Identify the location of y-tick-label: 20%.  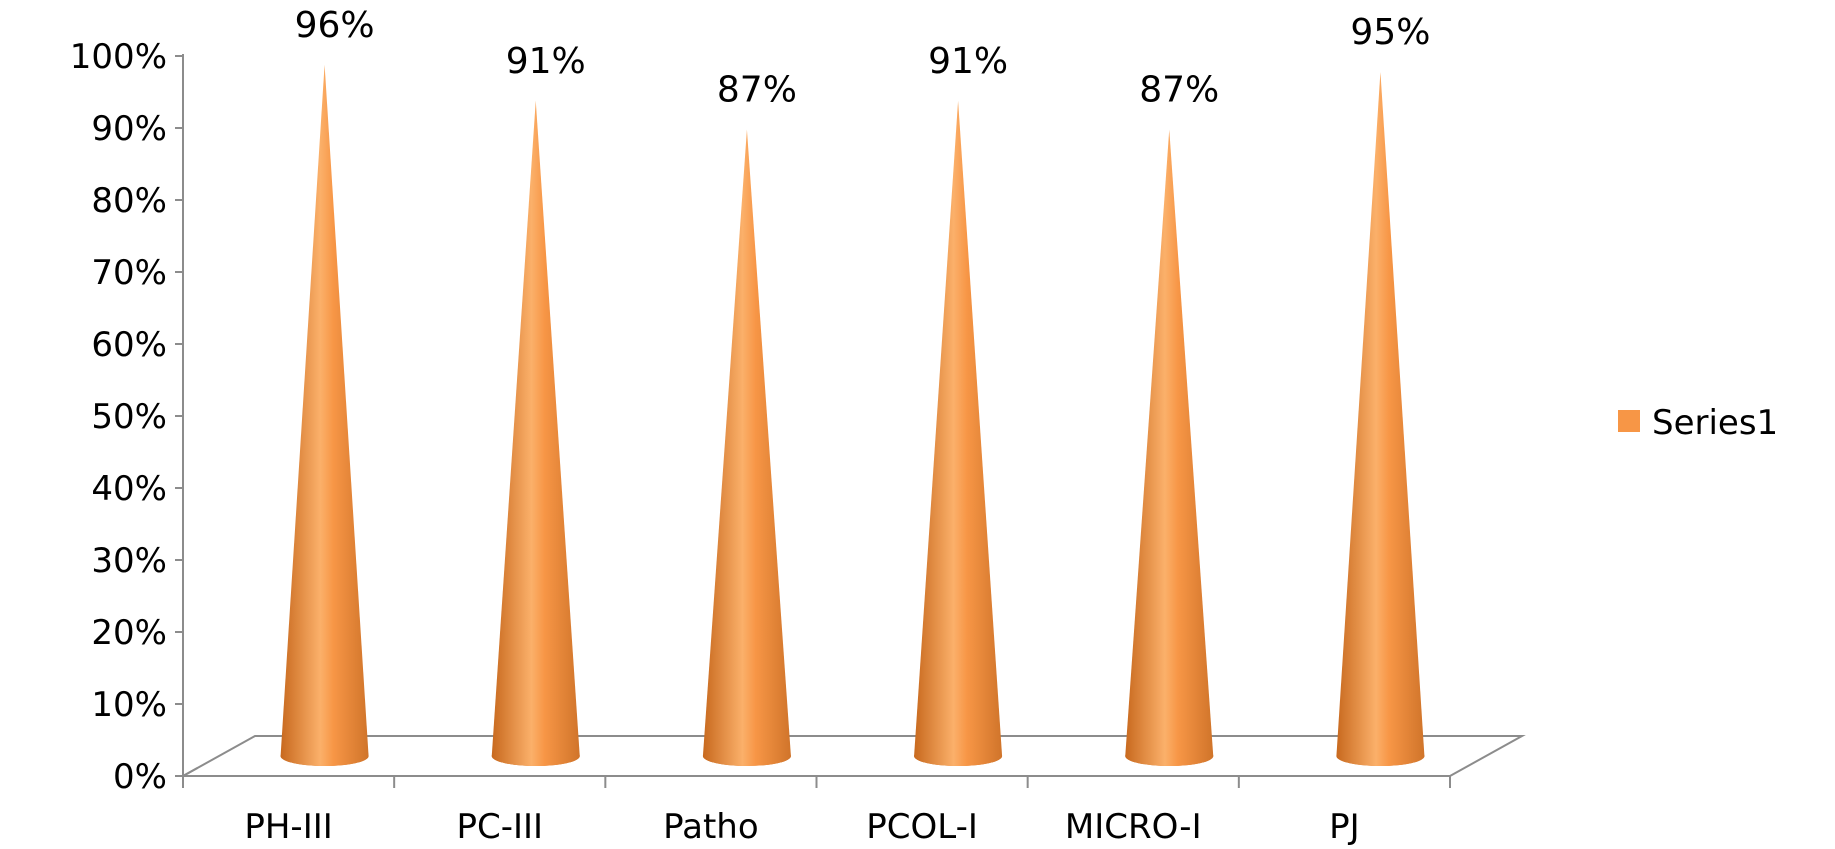
(129, 633).